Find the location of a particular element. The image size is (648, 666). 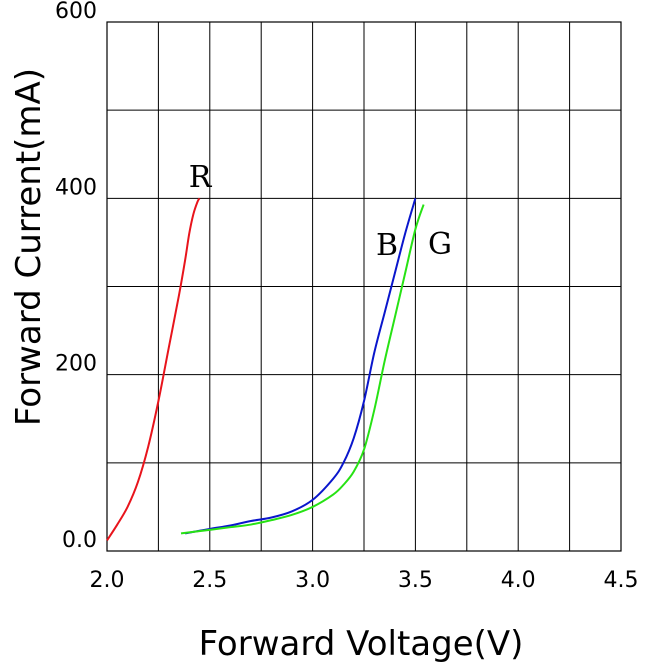

x-tick-label: 2.0 is located at coordinates (107, 580).